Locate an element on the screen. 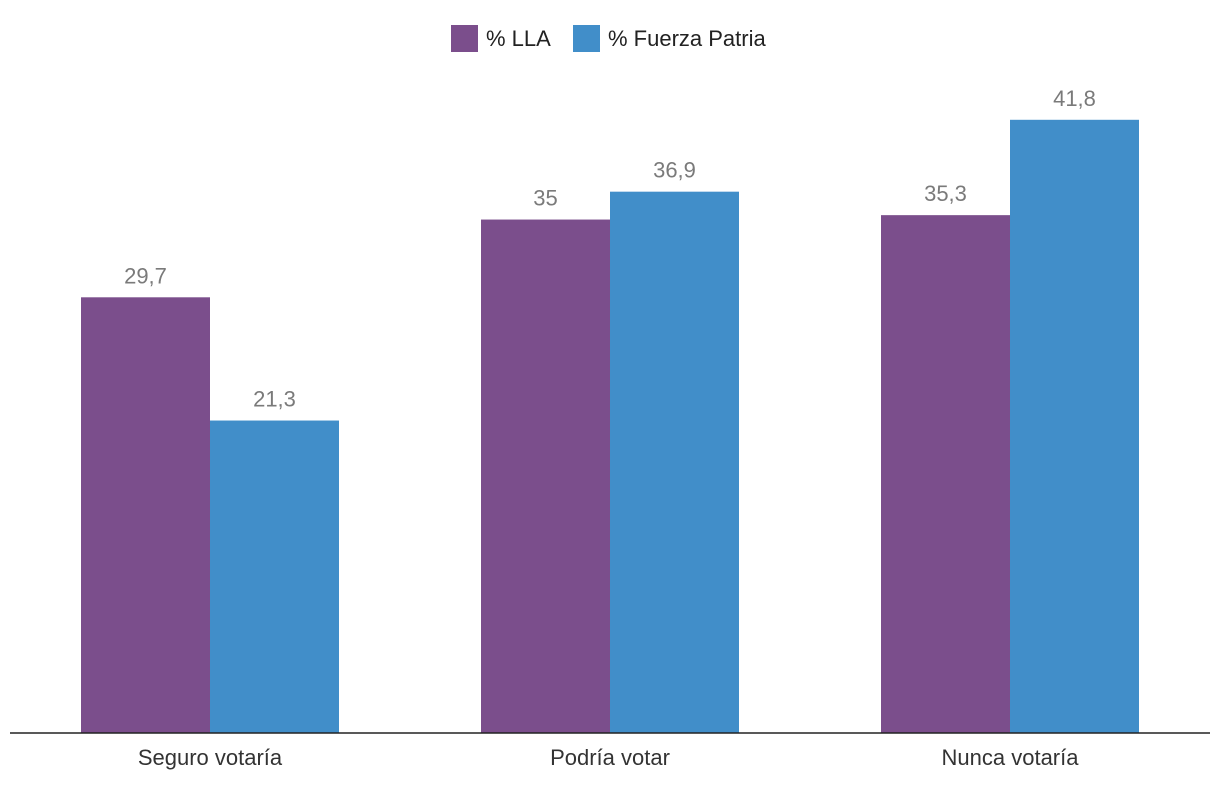  legend-swatch-lla is located at coordinates (464, 38).